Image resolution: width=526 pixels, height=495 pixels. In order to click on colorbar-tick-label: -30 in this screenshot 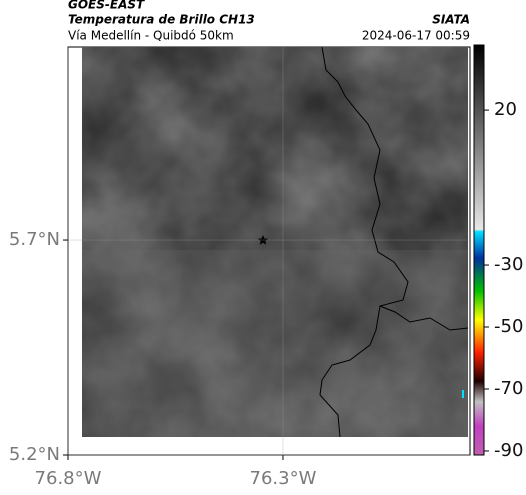, I will do `click(508, 264)`.